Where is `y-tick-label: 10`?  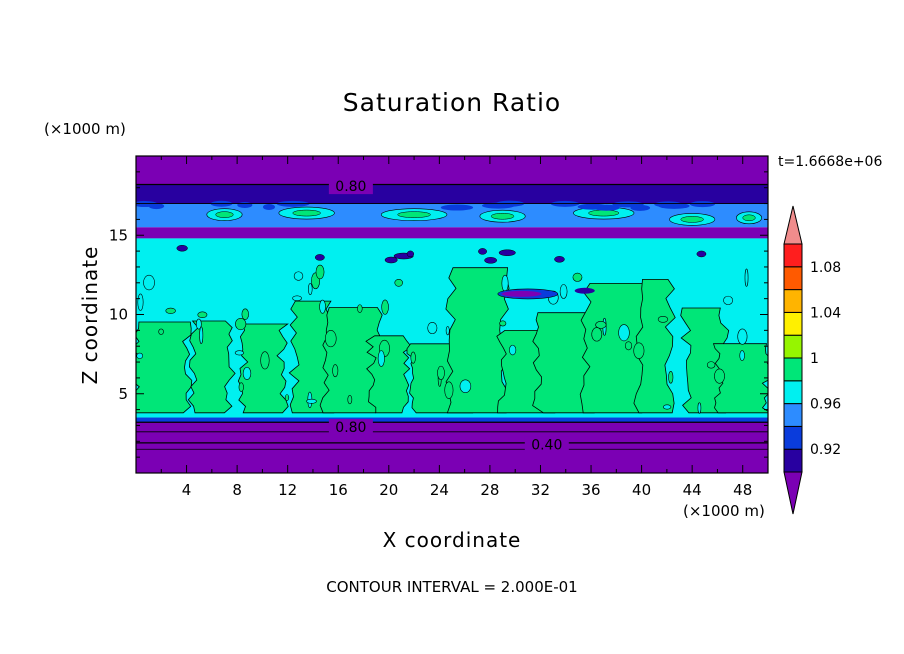
y-tick-label: 10 is located at coordinates (118, 315).